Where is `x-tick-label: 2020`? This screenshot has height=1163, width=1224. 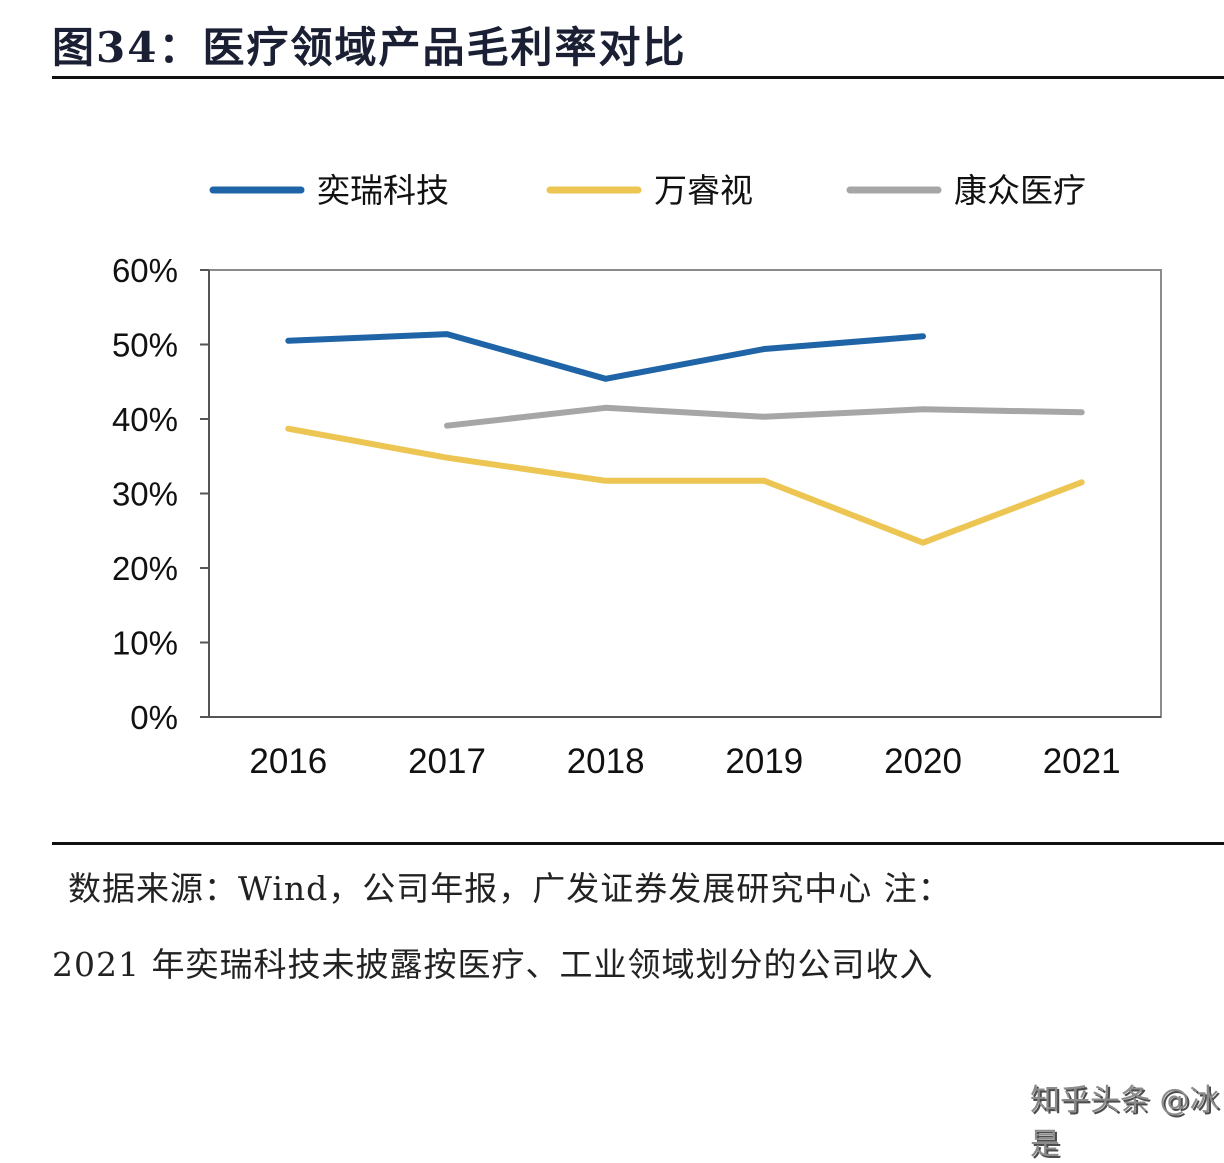
x-tick-label: 2020 is located at coordinates (923, 761).